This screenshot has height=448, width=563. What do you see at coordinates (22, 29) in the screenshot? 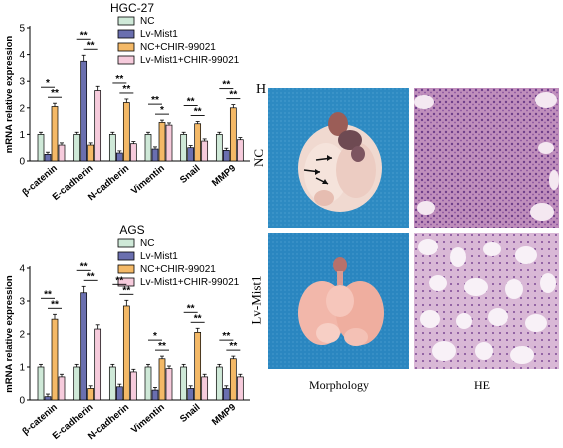
I see `y-tick-label: 5` at bounding box center [22, 29].